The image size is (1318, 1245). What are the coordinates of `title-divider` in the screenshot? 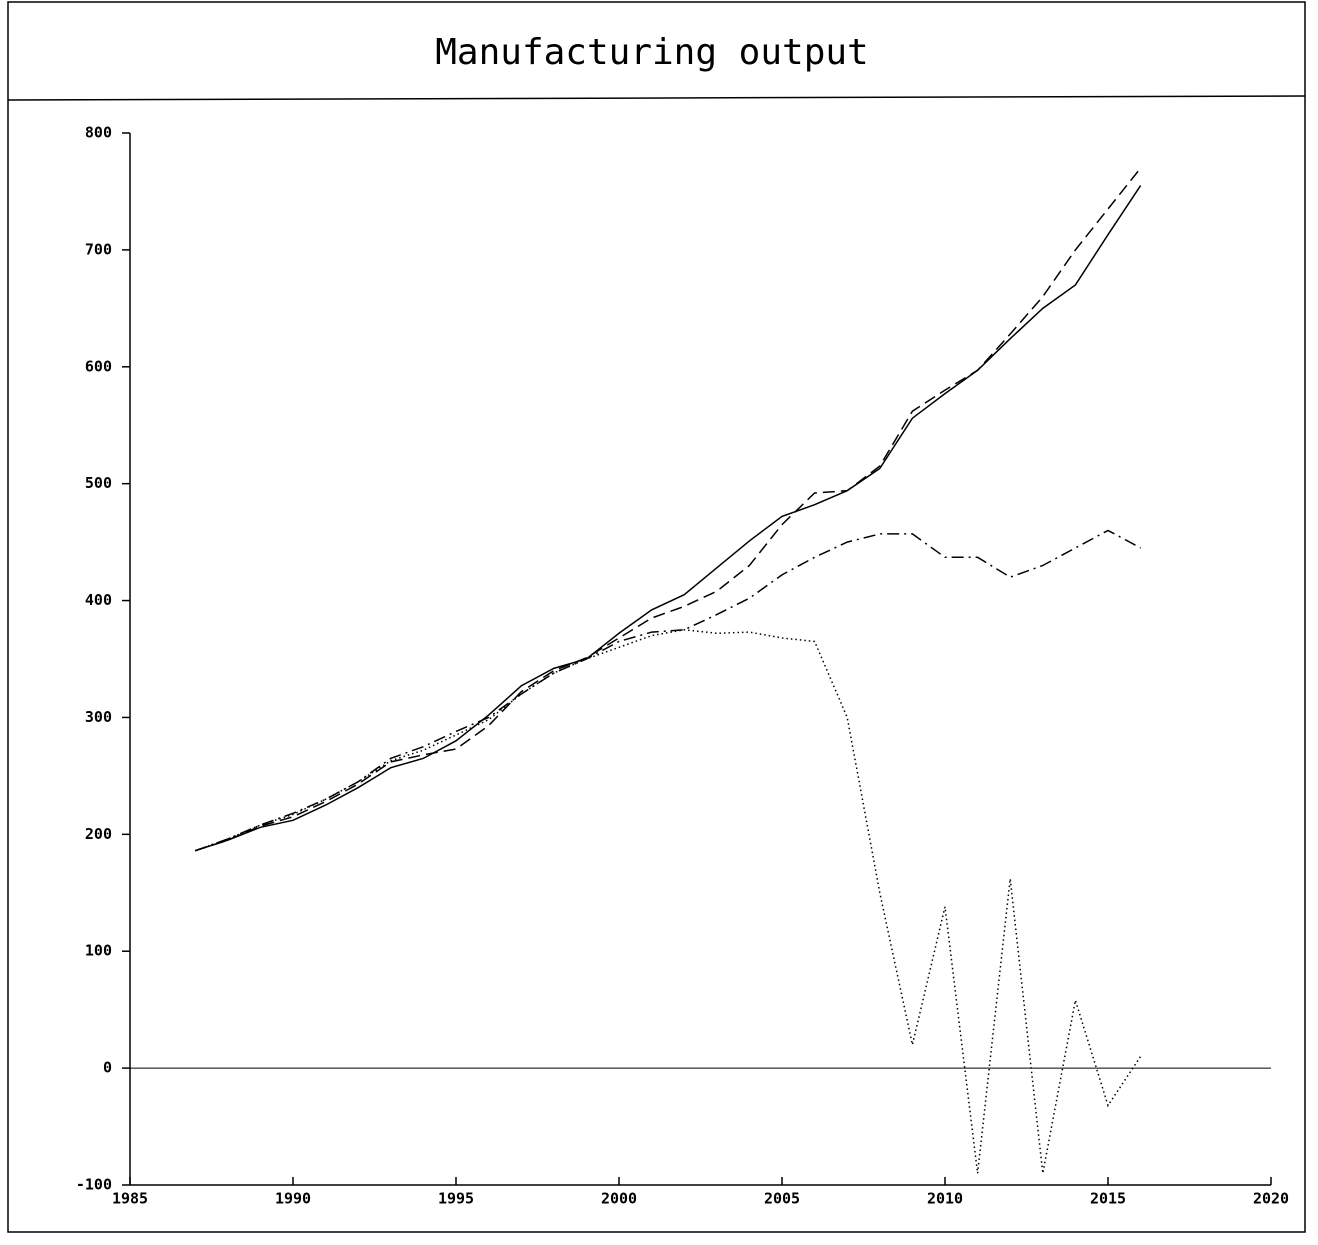 It's located at (656, 98).